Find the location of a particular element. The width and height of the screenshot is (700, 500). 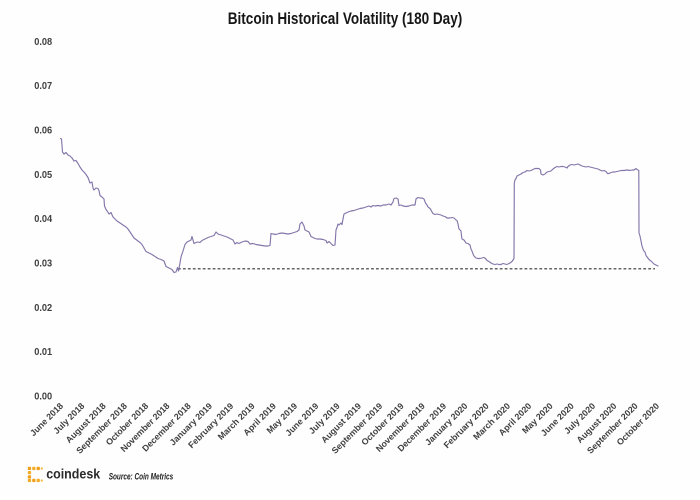

svg-text:Bitcoin Historical Volatility: Bitcoin Historical Volatility (180 Day) is located at coordinates (345, 18).